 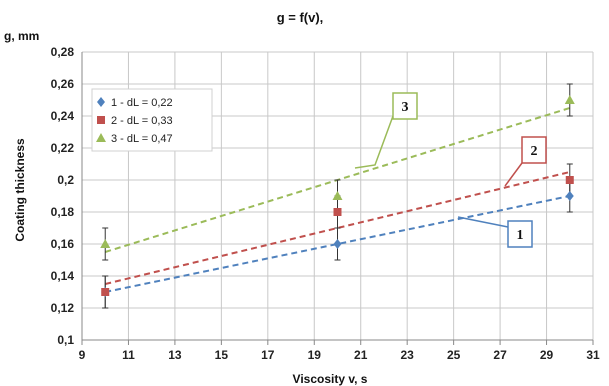 I want to click on y-tick-label: 0,24, so click(x=63, y=116).